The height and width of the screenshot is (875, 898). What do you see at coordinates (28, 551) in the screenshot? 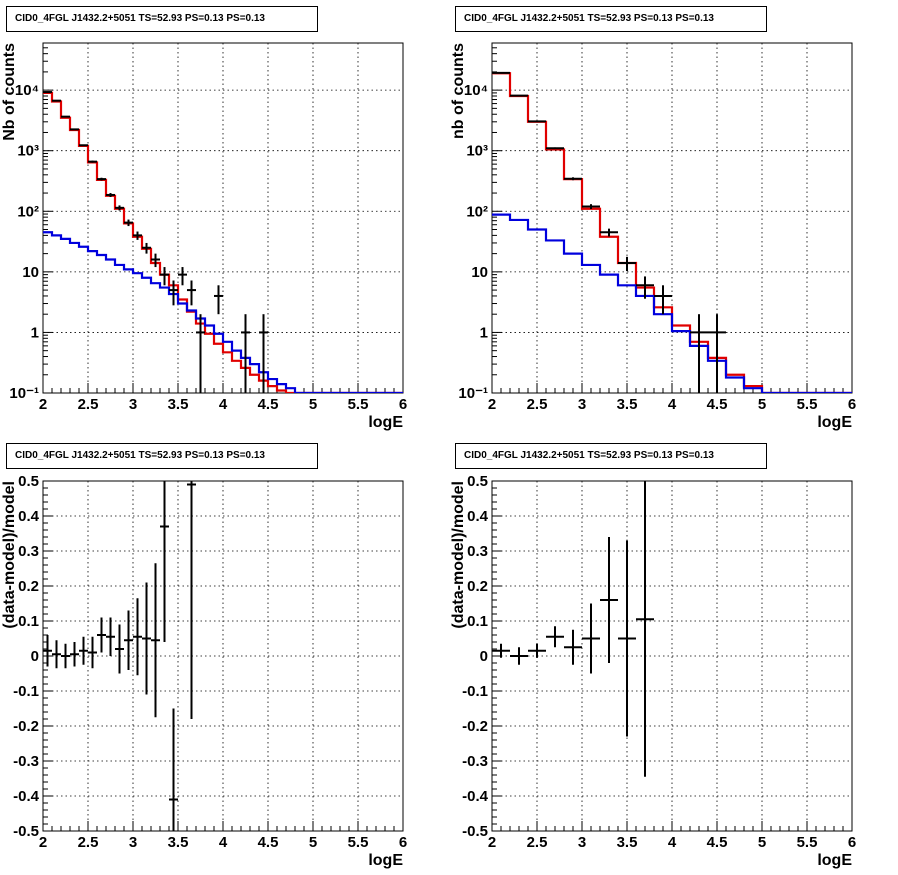
I see `y-tick-label: 0.3` at bounding box center [28, 551].